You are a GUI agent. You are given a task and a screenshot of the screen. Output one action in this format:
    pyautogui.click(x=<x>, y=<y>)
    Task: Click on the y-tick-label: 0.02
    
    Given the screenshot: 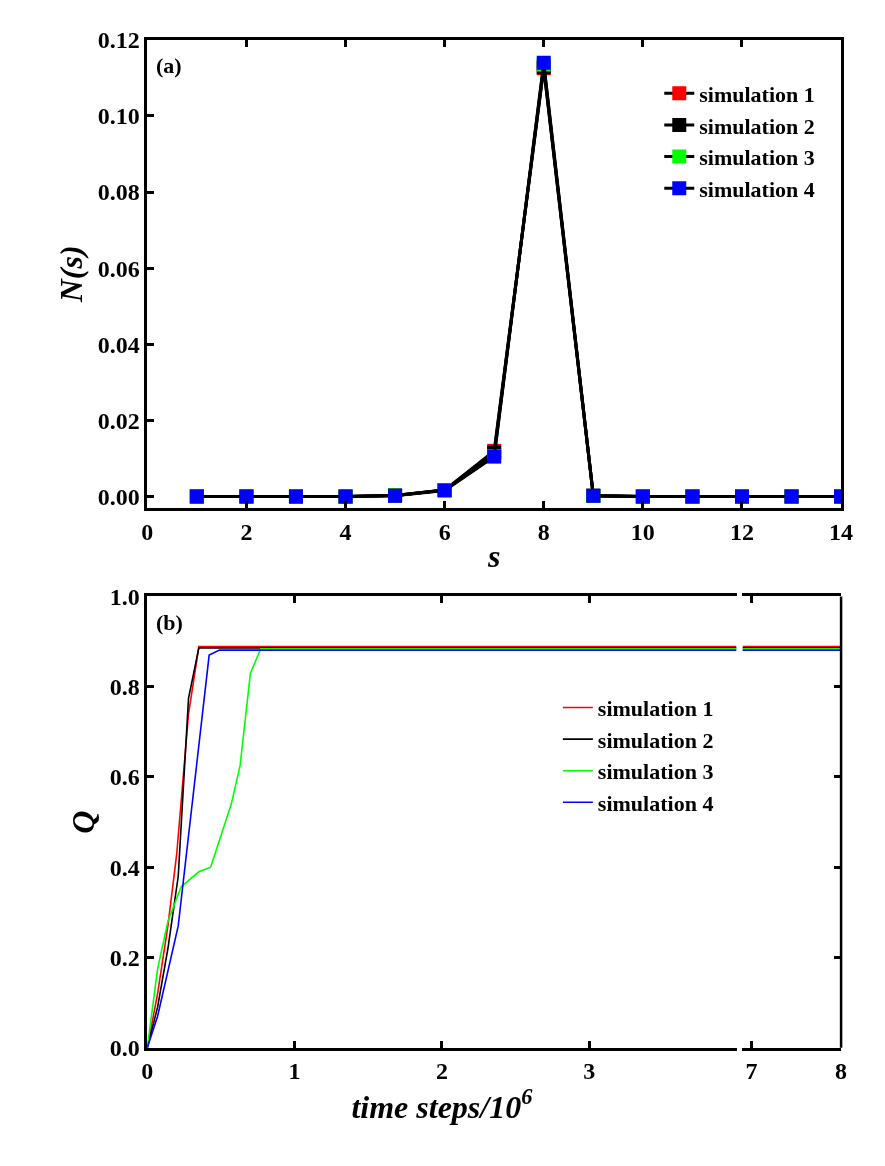 What is the action you would take?
    pyautogui.click(x=118, y=420)
    